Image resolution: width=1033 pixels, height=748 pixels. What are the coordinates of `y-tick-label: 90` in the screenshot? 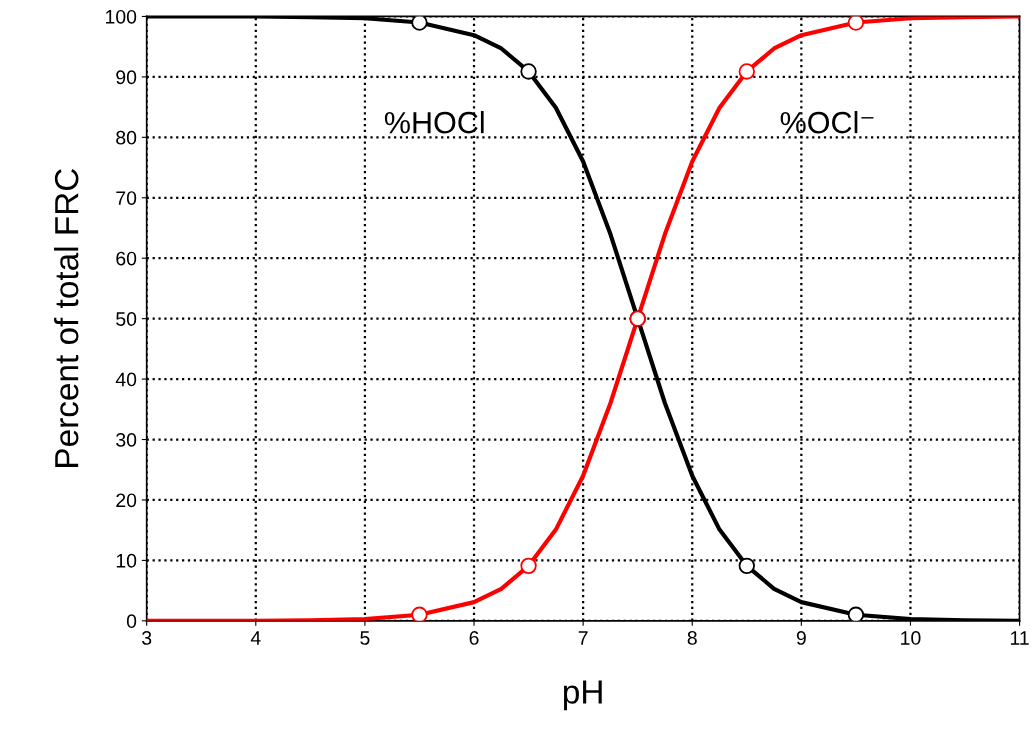 It's located at (126, 77).